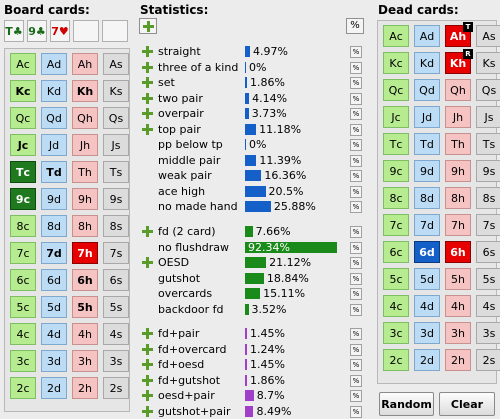  I want to click on clear-button: Clear, so click(467, 404).